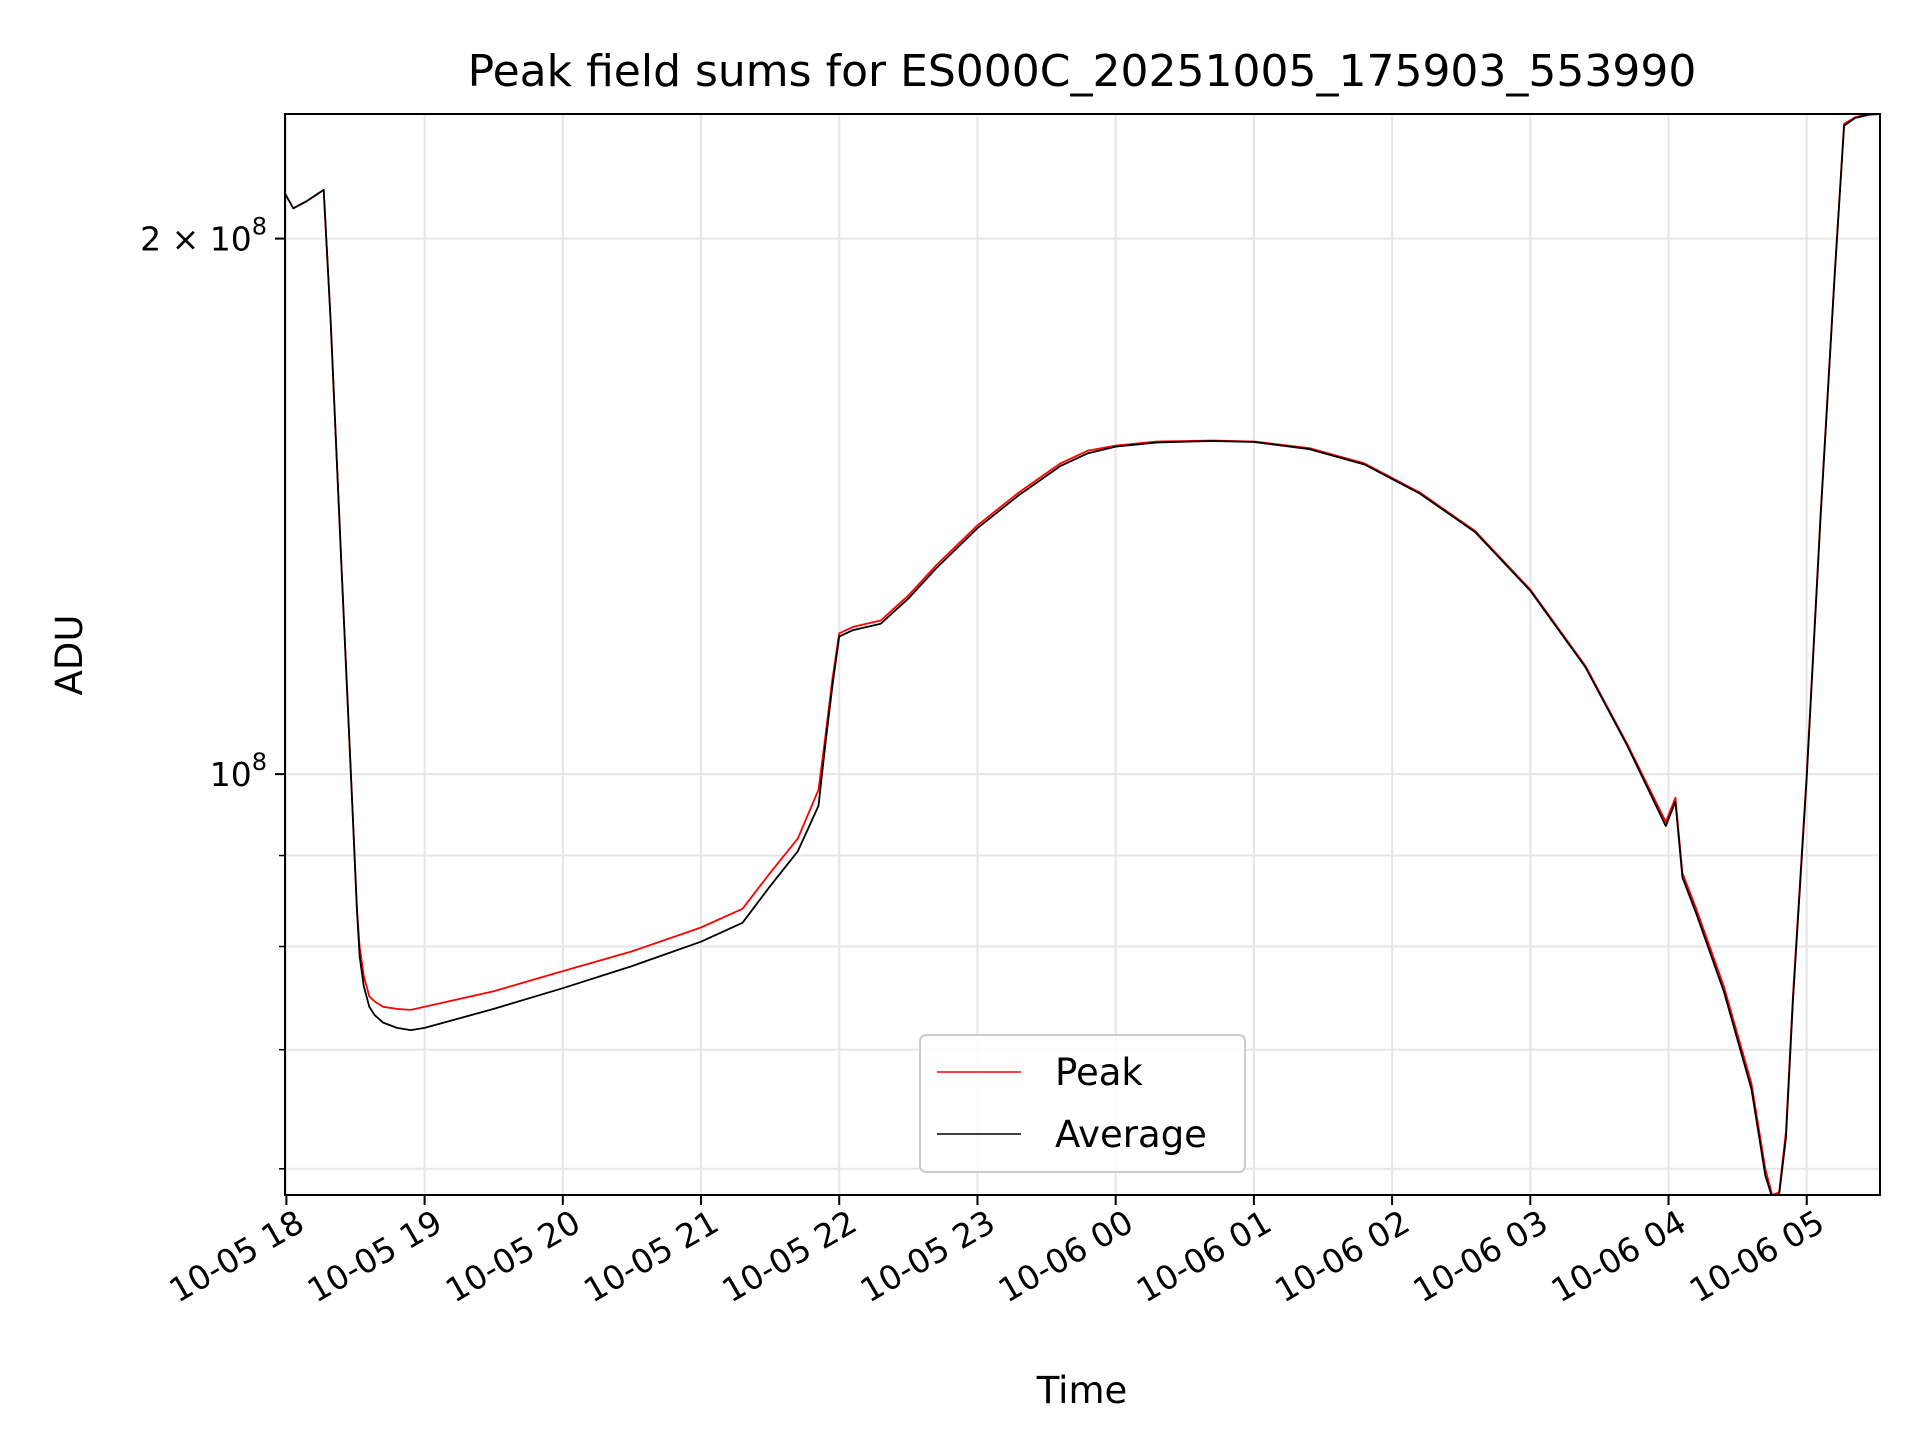  Describe the element at coordinates (1099, 1072) in the screenshot. I see `legend-label-peak: Peak` at that location.